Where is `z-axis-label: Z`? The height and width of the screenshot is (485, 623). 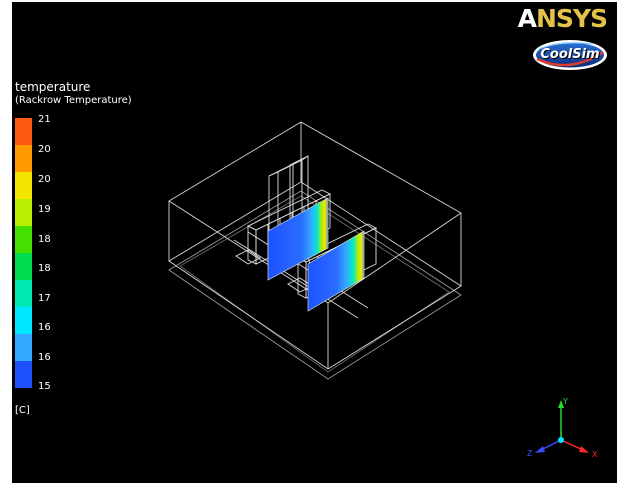
z-axis-label: Z is located at coordinates (530, 453).